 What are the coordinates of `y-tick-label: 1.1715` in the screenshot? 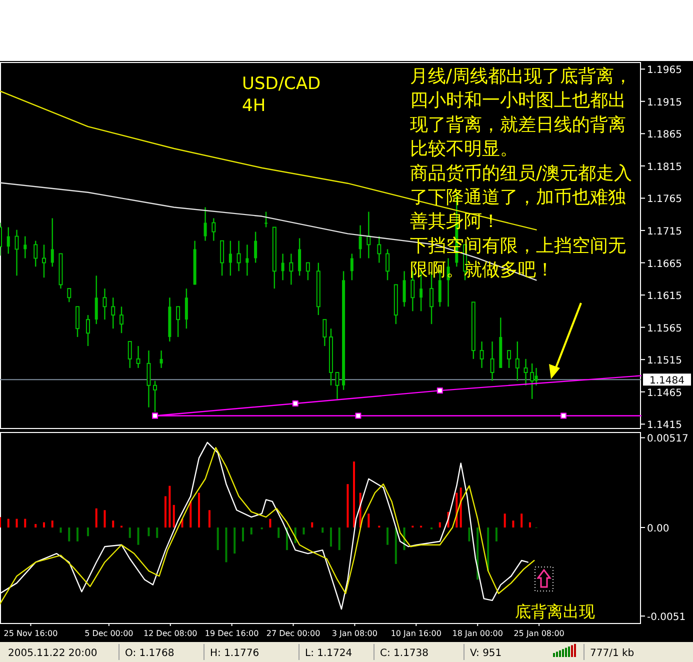 It's located at (664, 232).